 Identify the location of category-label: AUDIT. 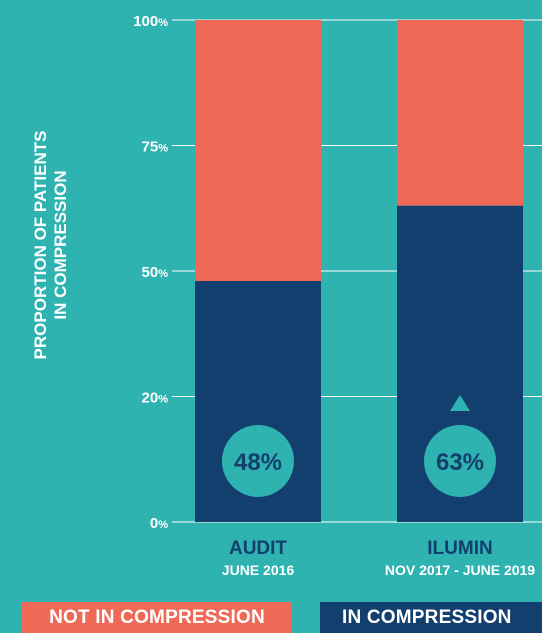
(258, 548).